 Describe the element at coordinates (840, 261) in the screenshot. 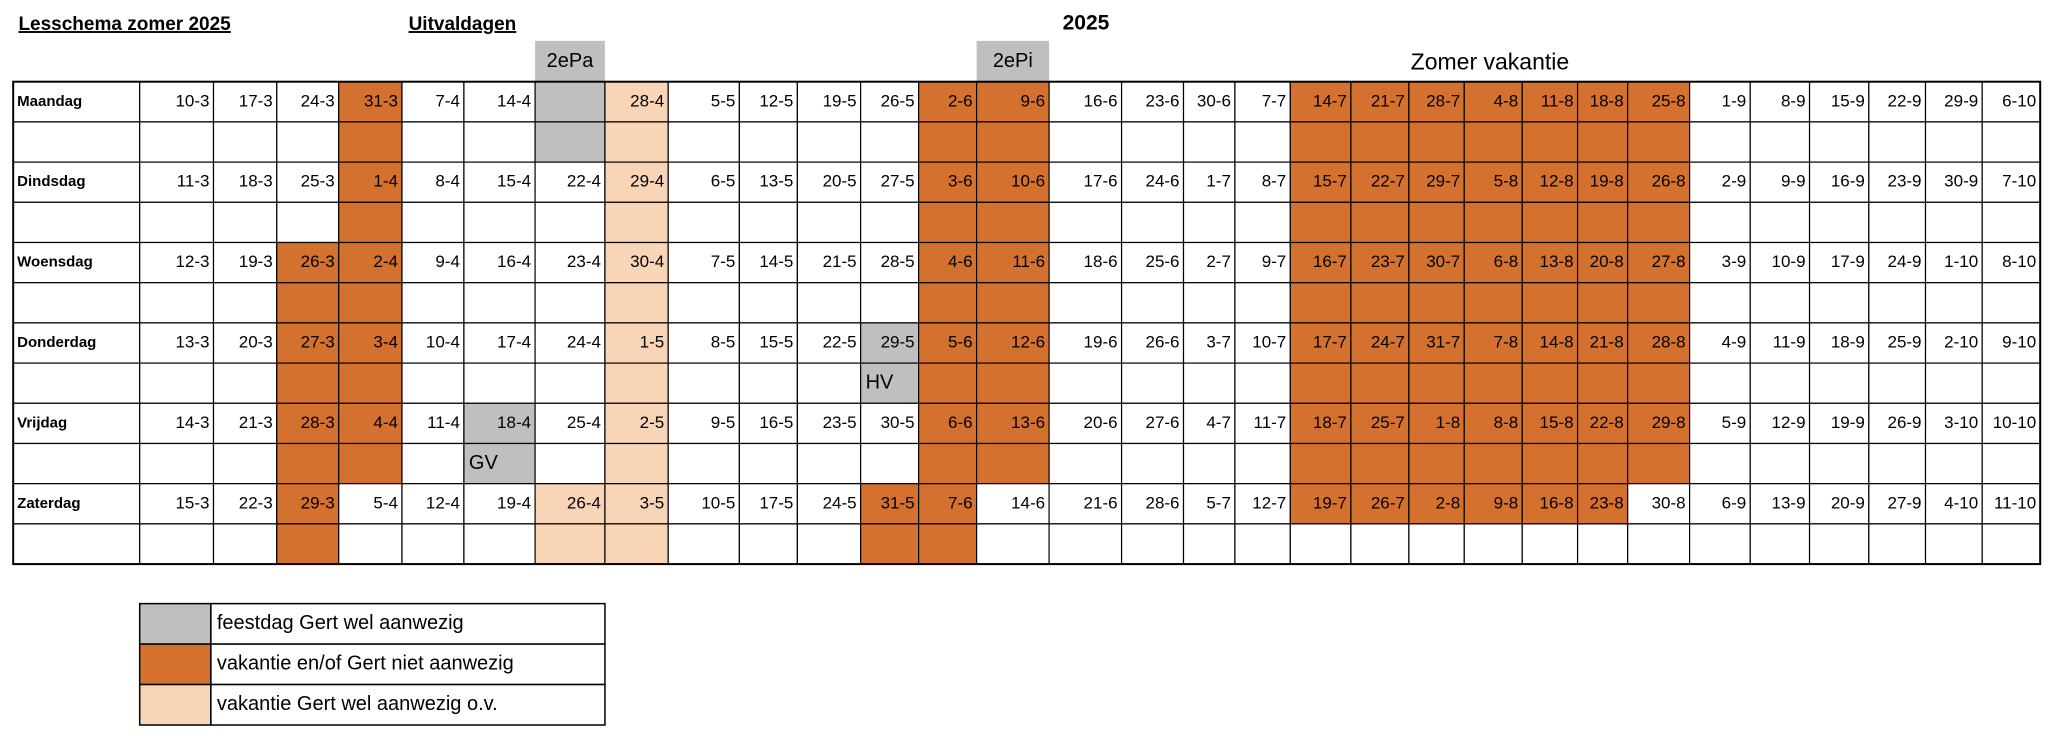

I see `date-label: 21-5` at that location.